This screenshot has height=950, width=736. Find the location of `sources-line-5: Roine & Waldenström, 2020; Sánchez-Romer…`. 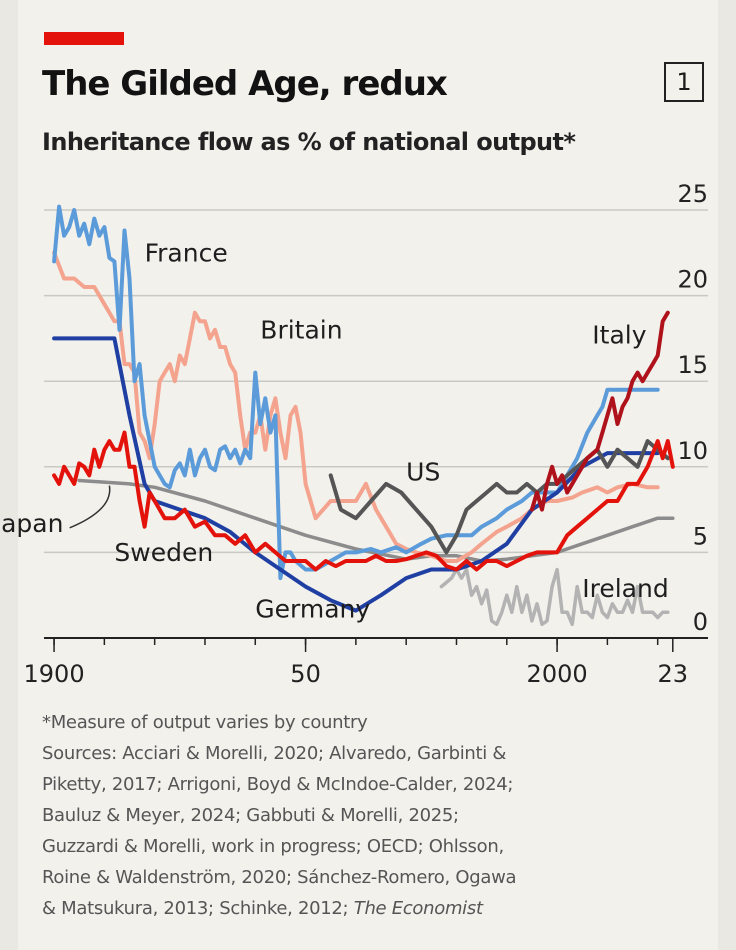

sources-line-5: Roine & Waldenström, 2020; Sánchez-Romer… is located at coordinates (279, 877).